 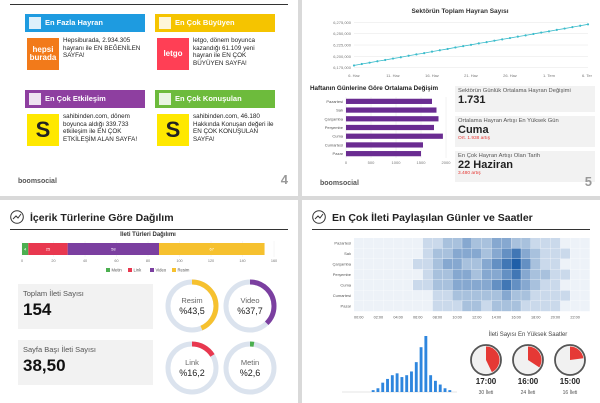 I want to click on rule, so click(x=451, y=229).